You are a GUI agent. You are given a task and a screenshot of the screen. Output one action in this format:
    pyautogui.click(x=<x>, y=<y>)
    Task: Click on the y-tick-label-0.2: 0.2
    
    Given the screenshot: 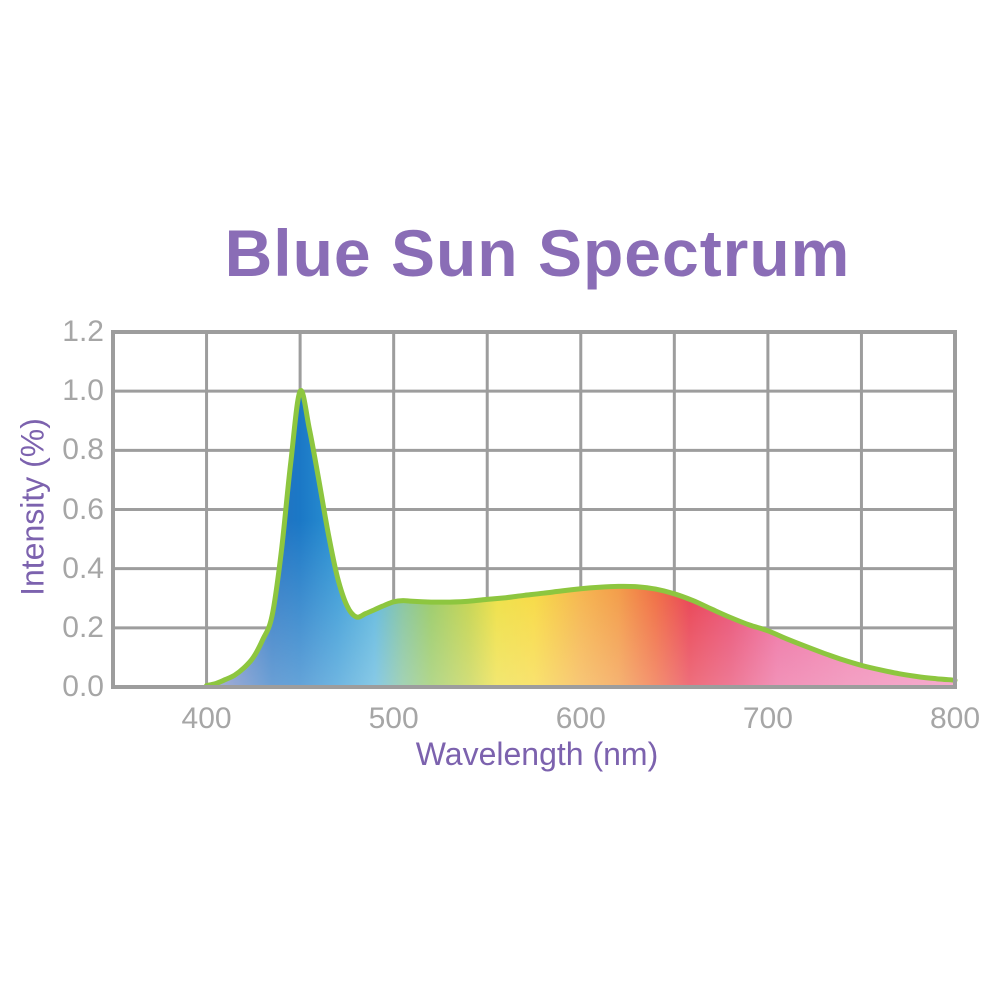 What is the action you would take?
    pyautogui.click(x=83, y=627)
    